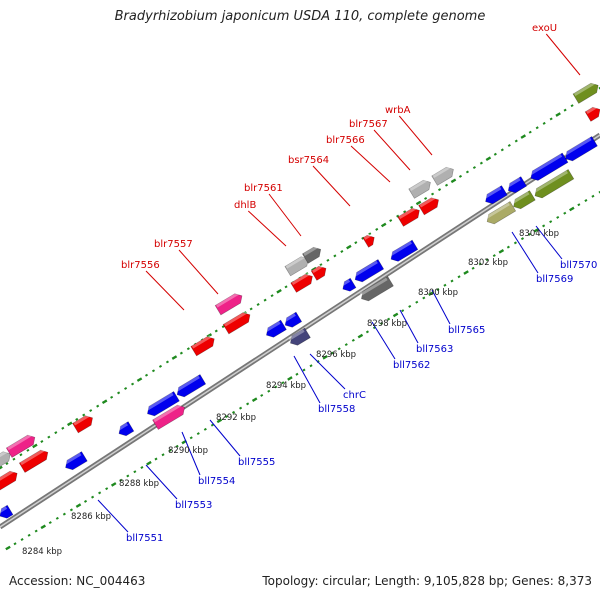  What do you see at coordinates (227, 300) in the screenshot?
I see `gene-forward-6-shine` at bounding box center [227, 300].